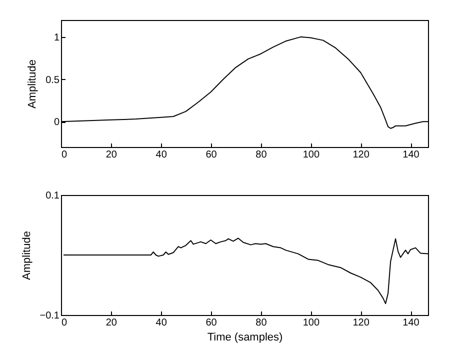  I want to click on y-tick-label: −0.1, so click(50, 316).